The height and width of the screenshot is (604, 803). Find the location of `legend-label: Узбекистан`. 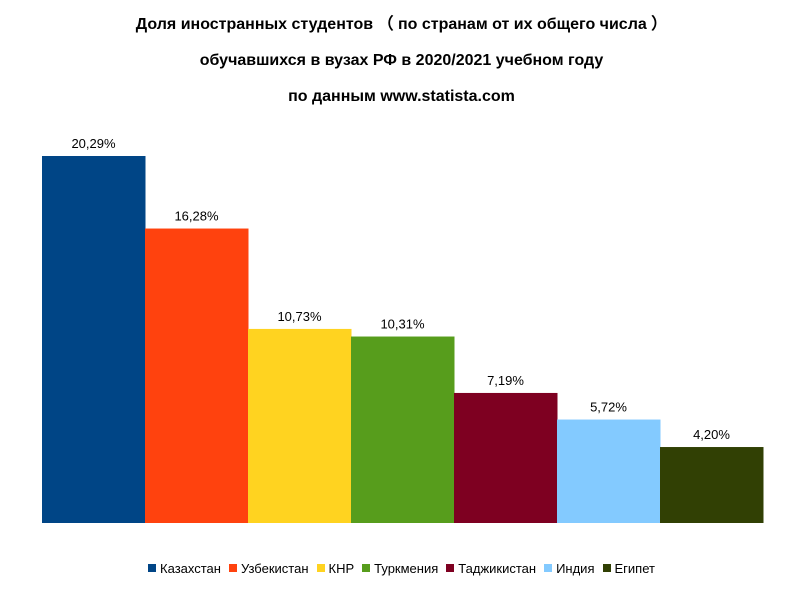

legend-label: Узбекистан is located at coordinates (274, 568).